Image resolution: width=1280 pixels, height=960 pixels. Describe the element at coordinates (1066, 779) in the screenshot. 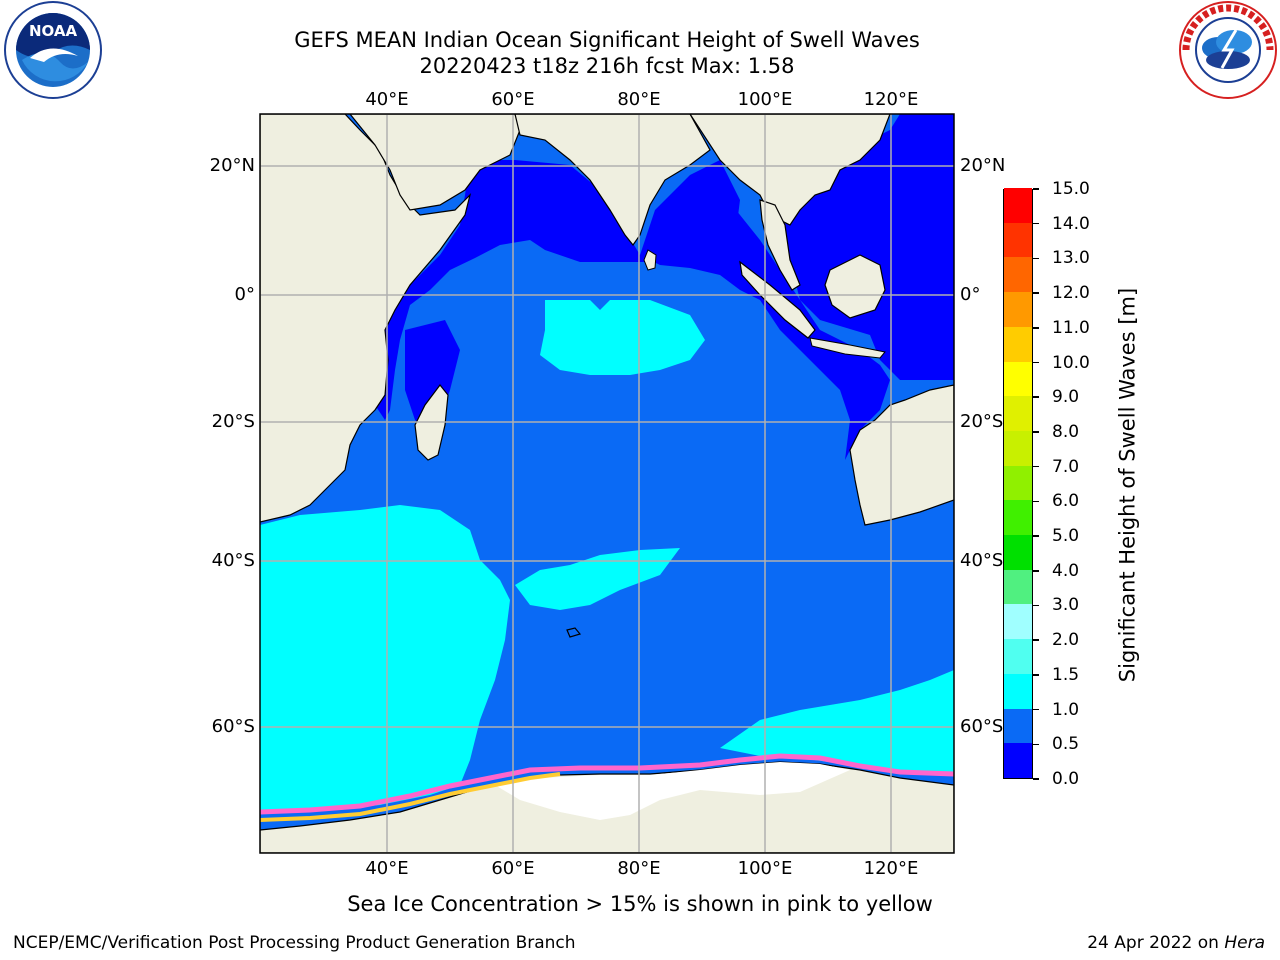

I see `colorbar-tick-label: 0.0` at that location.